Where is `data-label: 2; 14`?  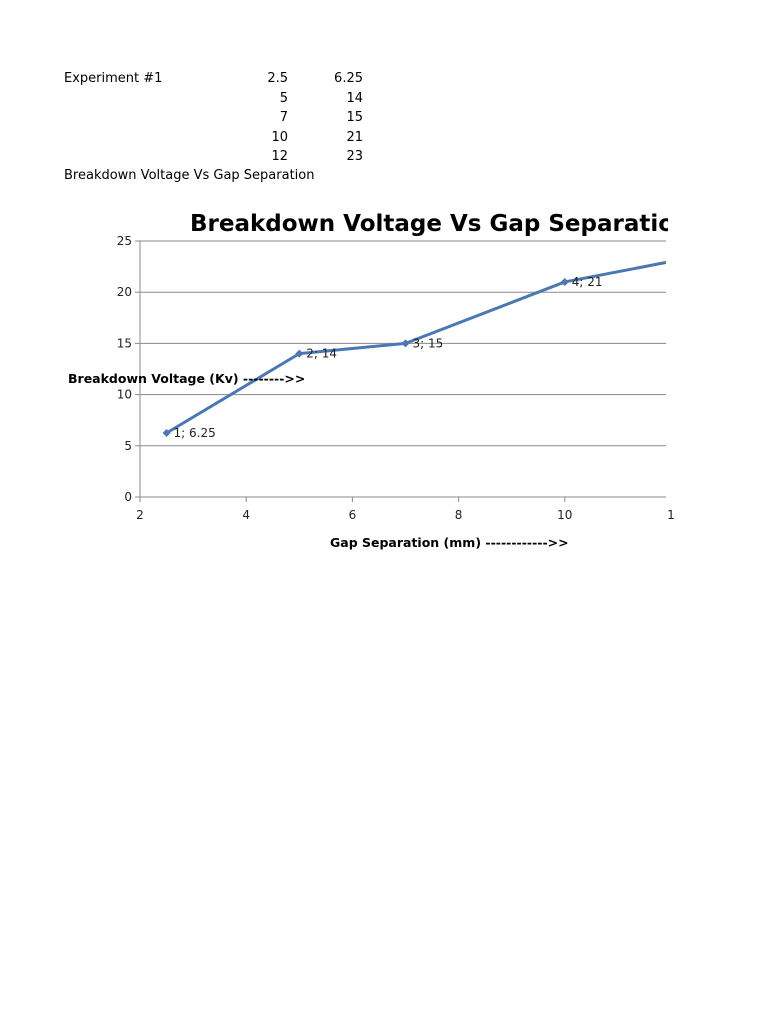
data-label: 2; 14 is located at coordinates (321, 354).